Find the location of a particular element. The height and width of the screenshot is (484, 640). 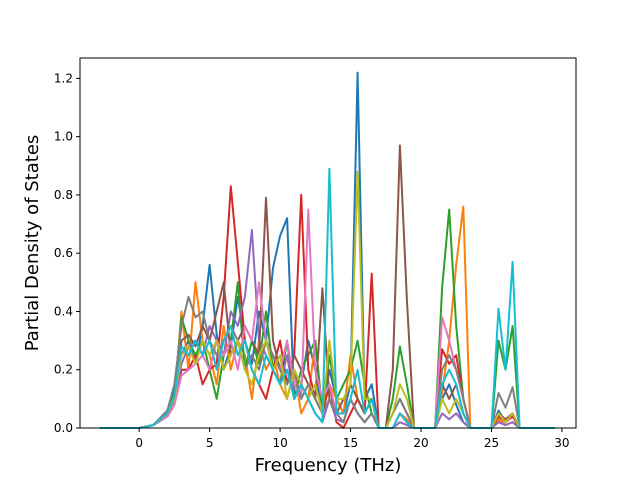

y-axis-ticks: 0.0 0.2 0.4 0.6 0.8 1.0 1.2 is located at coordinates (67, 253).